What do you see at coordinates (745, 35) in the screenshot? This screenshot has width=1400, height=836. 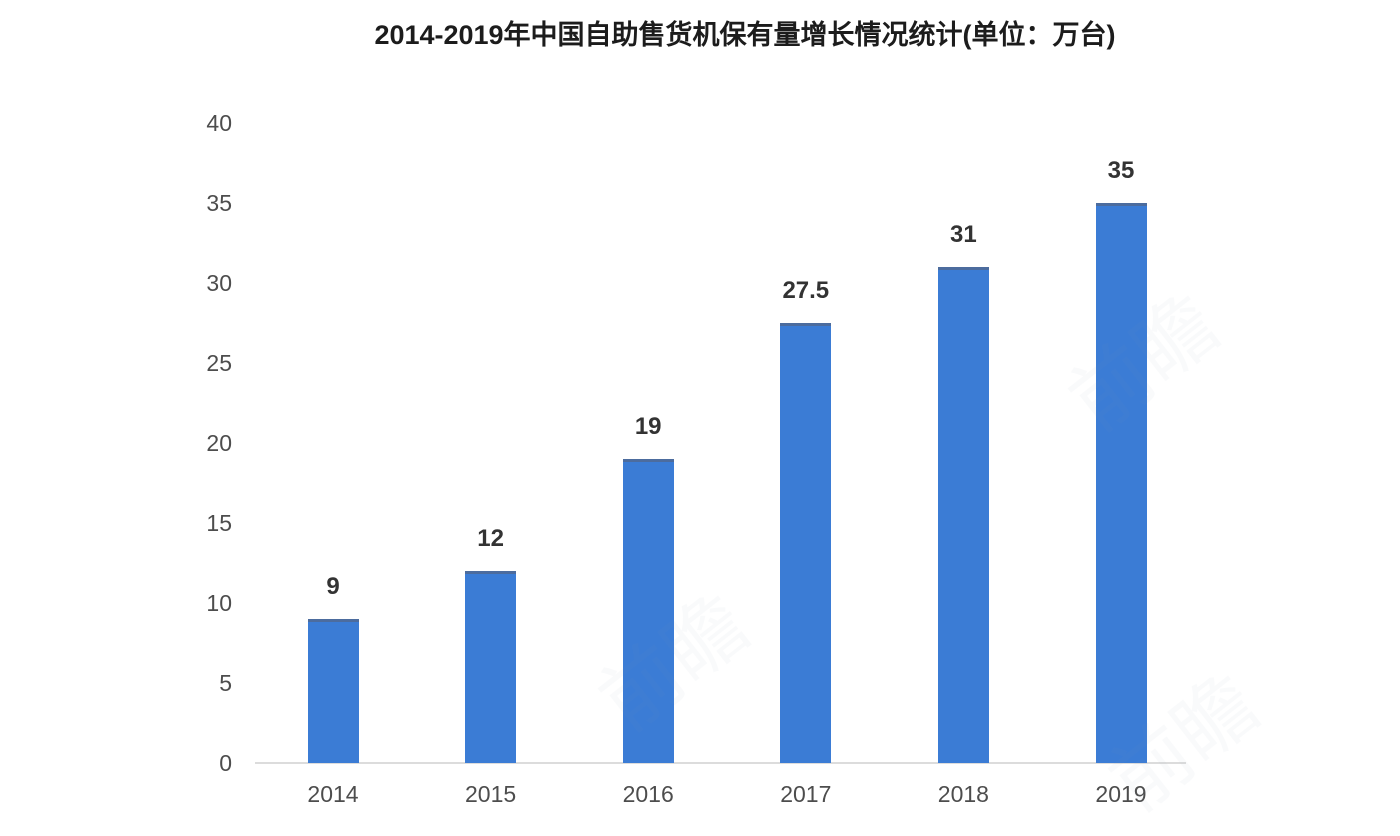 I see `chart-title: 2014-2019年中国自助售货机保有量增长情况统计(单位：万台)` at bounding box center [745, 35].